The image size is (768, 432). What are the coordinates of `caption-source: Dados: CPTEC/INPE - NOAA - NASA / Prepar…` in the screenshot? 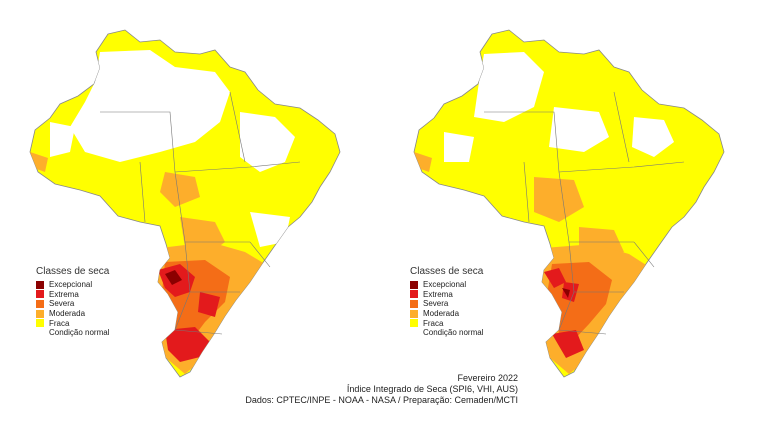 It's located at (381, 400).